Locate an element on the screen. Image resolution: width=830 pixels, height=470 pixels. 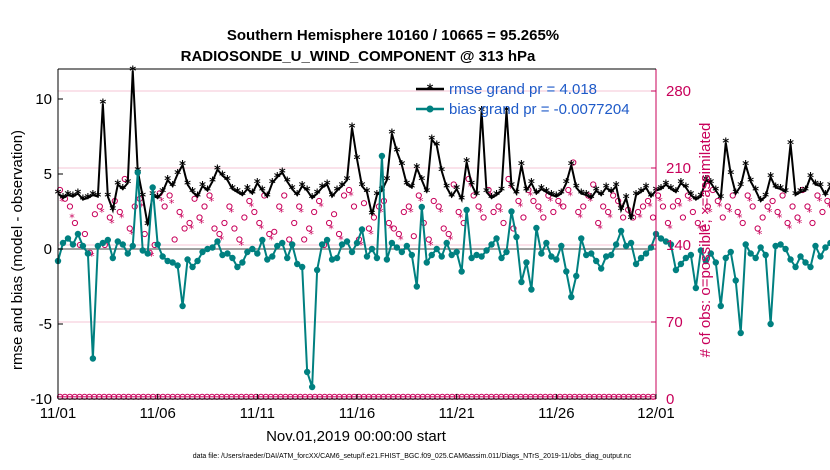
x-tick-label: 11/06 is located at coordinates (157, 413).